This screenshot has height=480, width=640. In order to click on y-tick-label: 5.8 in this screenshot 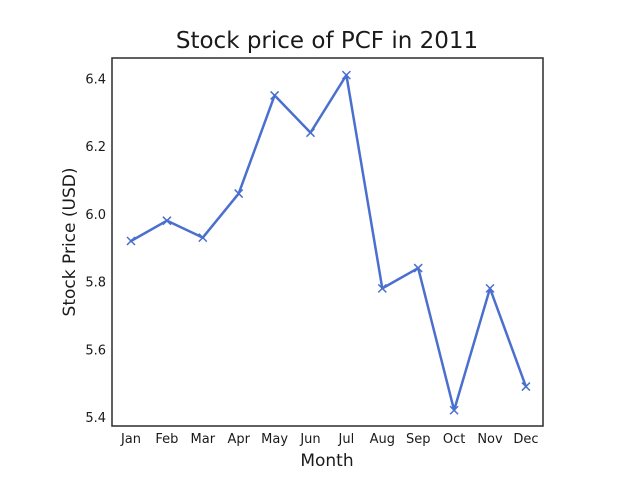, I will do `click(95, 283)`.